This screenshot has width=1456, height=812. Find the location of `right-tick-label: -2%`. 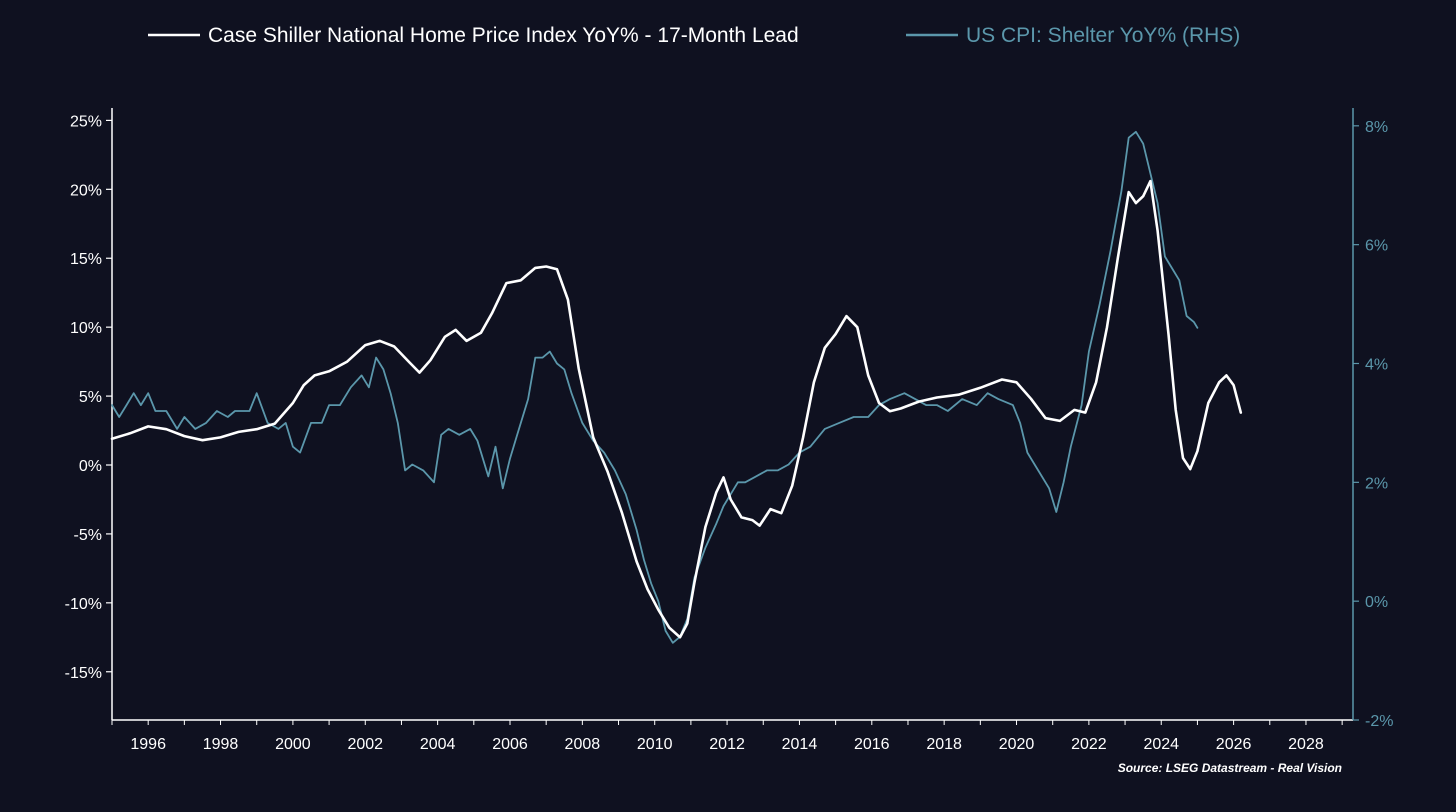

right-tick-label: -2% is located at coordinates (1379, 721).